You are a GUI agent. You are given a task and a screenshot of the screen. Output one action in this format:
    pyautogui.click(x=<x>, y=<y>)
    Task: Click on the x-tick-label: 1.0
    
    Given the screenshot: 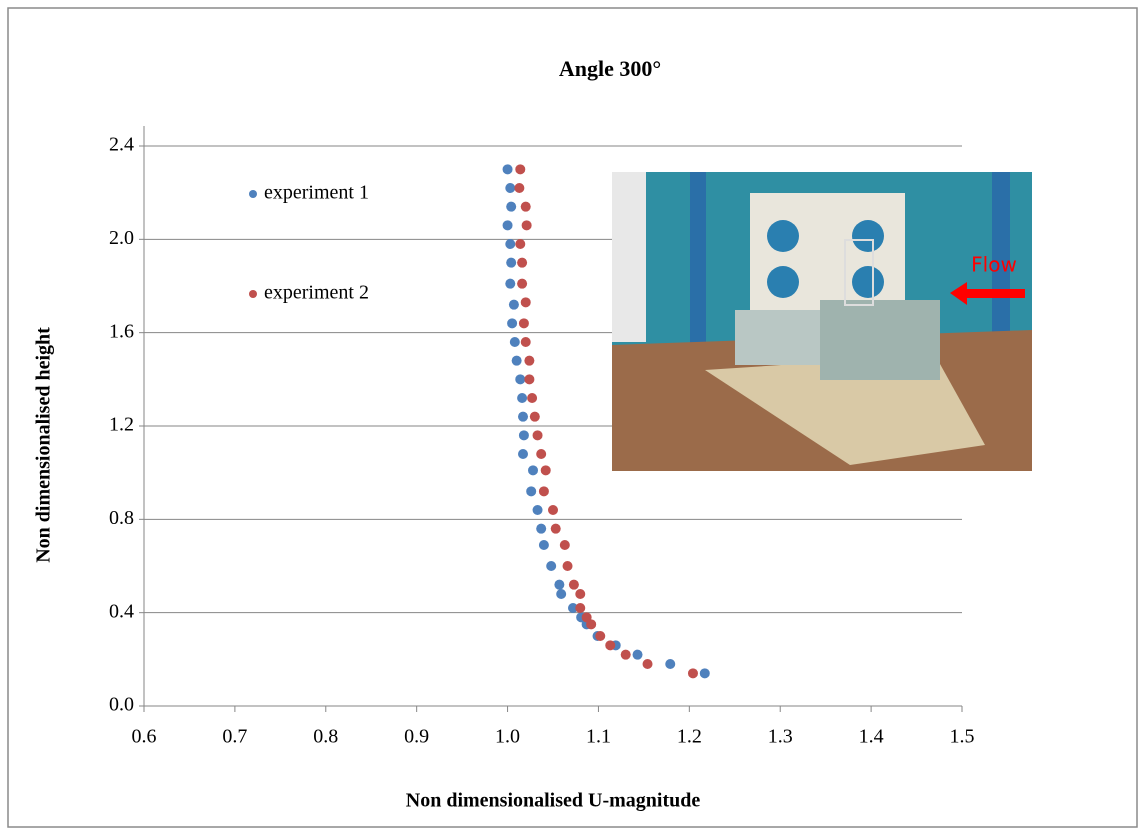 What is the action you would take?
    pyautogui.click(x=507, y=737)
    